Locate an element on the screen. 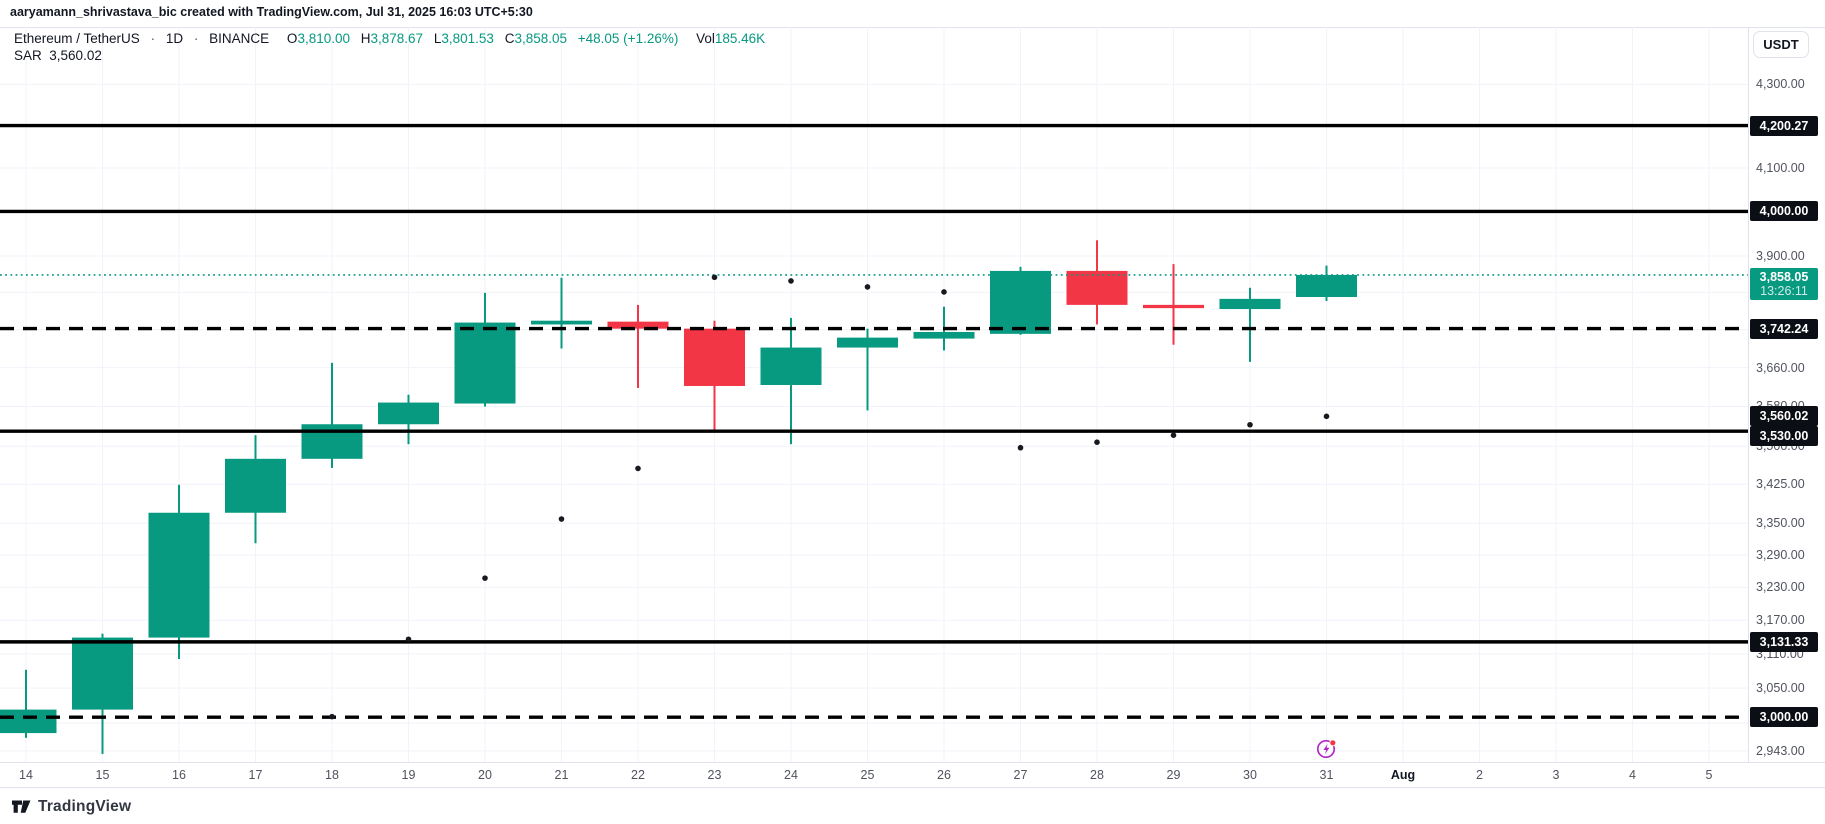 Image resolution: width=1825 pixels, height=824 pixels. low-letter: L is located at coordinates (437, 38).